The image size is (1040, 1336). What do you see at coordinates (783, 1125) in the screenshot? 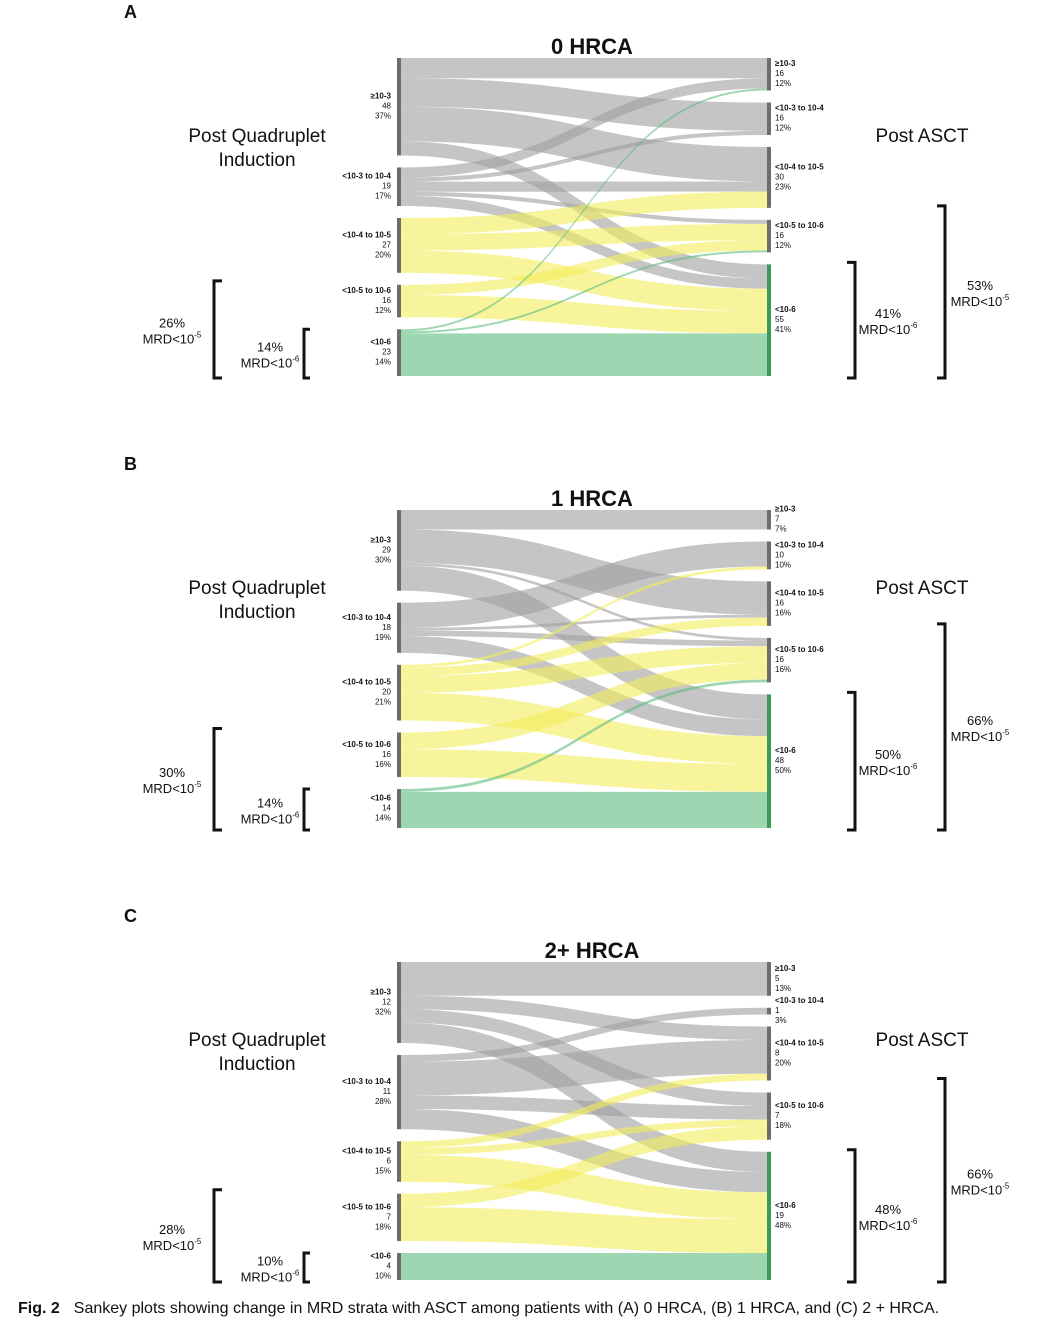
I see `right-node-percent: 18%` at bounding box center [783, 1125].